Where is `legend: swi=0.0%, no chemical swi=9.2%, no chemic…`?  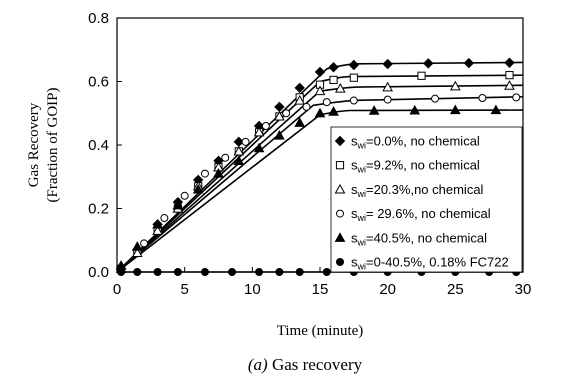 legend: swi=0.0%, no chemical swi=9.2%, no chemic… is located at coordinates (426, 199).